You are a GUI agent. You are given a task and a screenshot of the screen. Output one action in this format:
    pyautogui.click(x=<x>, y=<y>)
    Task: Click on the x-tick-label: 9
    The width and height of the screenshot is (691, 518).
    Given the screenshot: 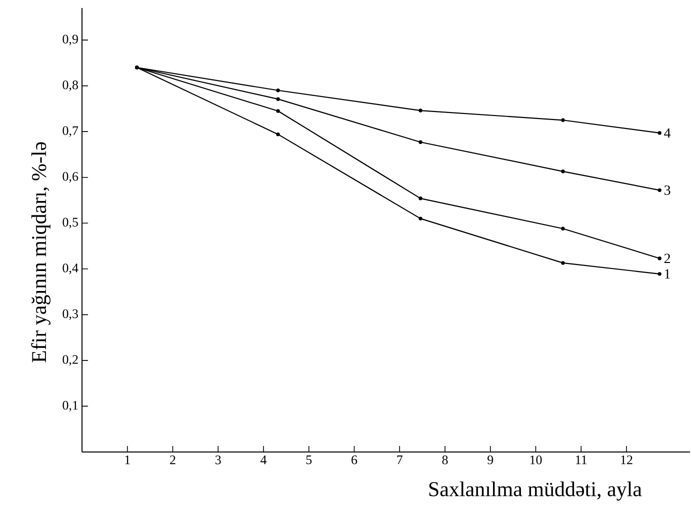 What is the action you would take?
    pyautogui.click(x=491, y=460)
    